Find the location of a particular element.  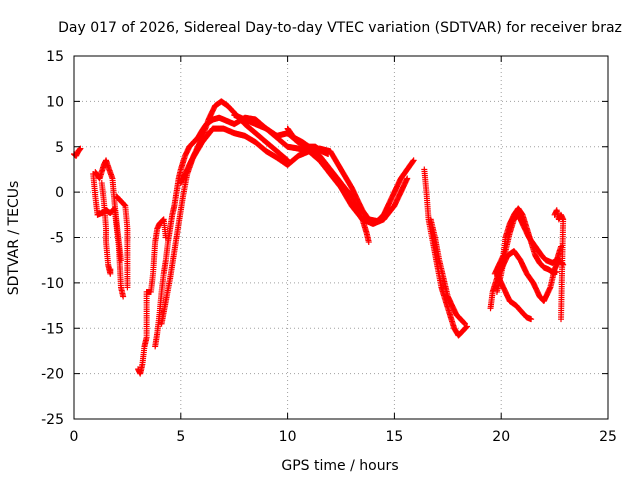

x-tick-label: 15 is located at coordinates (394, 437).